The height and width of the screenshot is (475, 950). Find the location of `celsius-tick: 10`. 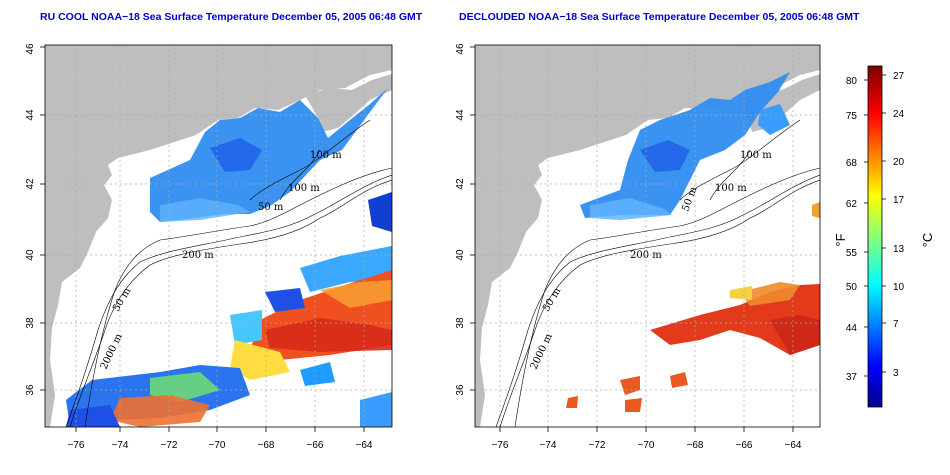

celsius-tick: 10 is located at coordinates (899, 287).